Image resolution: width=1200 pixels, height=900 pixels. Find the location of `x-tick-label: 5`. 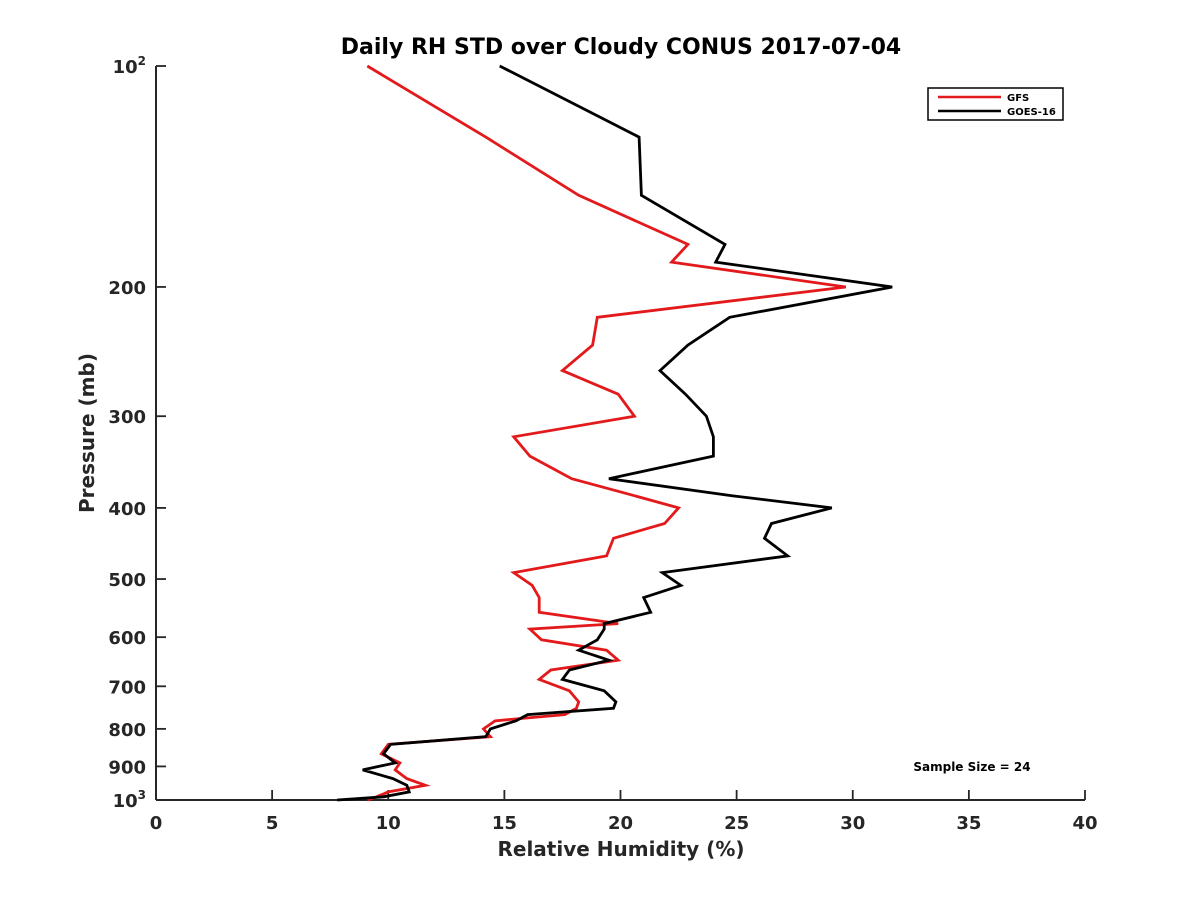

x-tick-label: 5 is located at coordinates (272, 823).